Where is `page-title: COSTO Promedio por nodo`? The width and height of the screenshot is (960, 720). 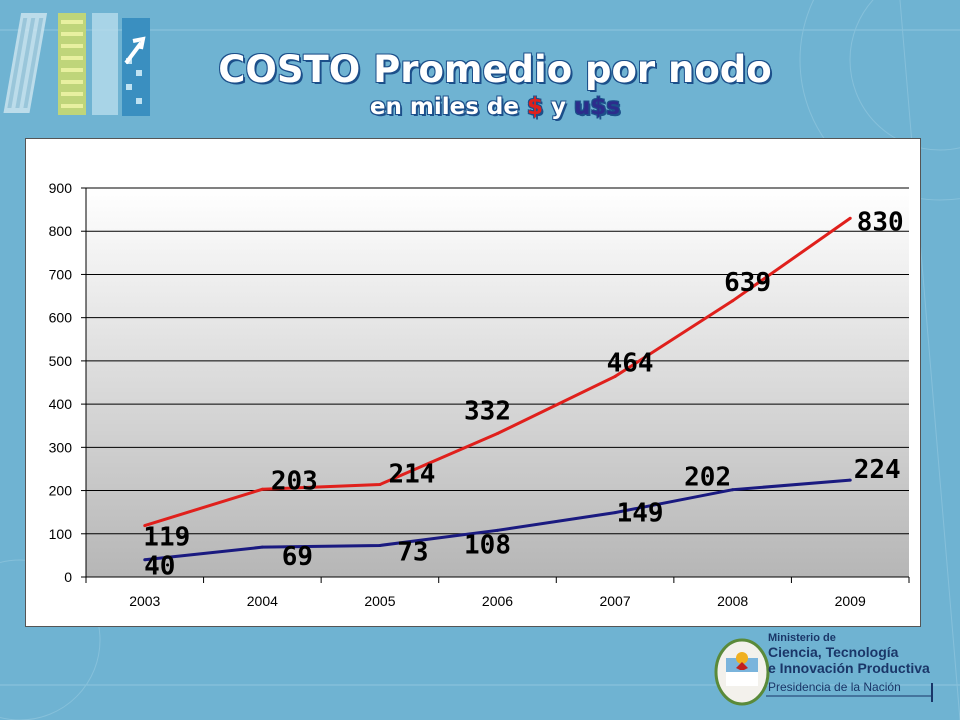 page-title: COSTO Promedio por nodo is located at coordinates (495, 69).